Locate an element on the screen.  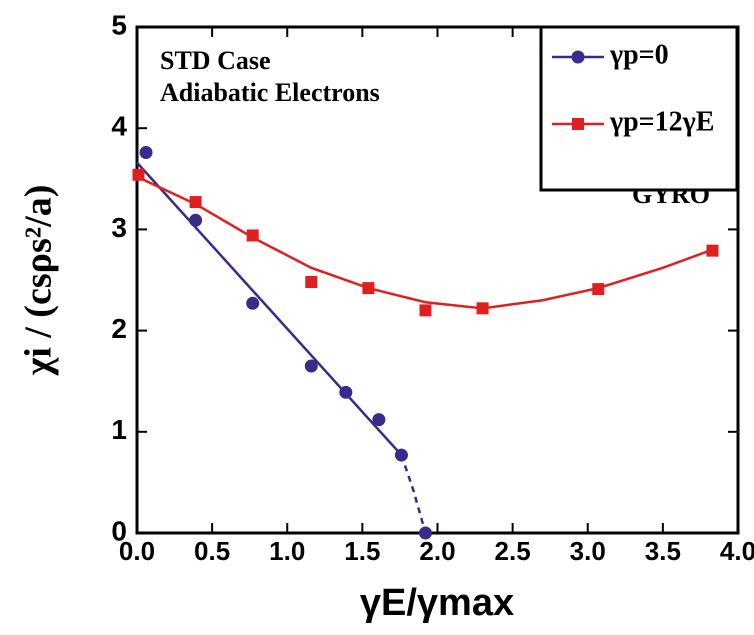
y-tick-label: 5 is located at coordinates (119, 24).